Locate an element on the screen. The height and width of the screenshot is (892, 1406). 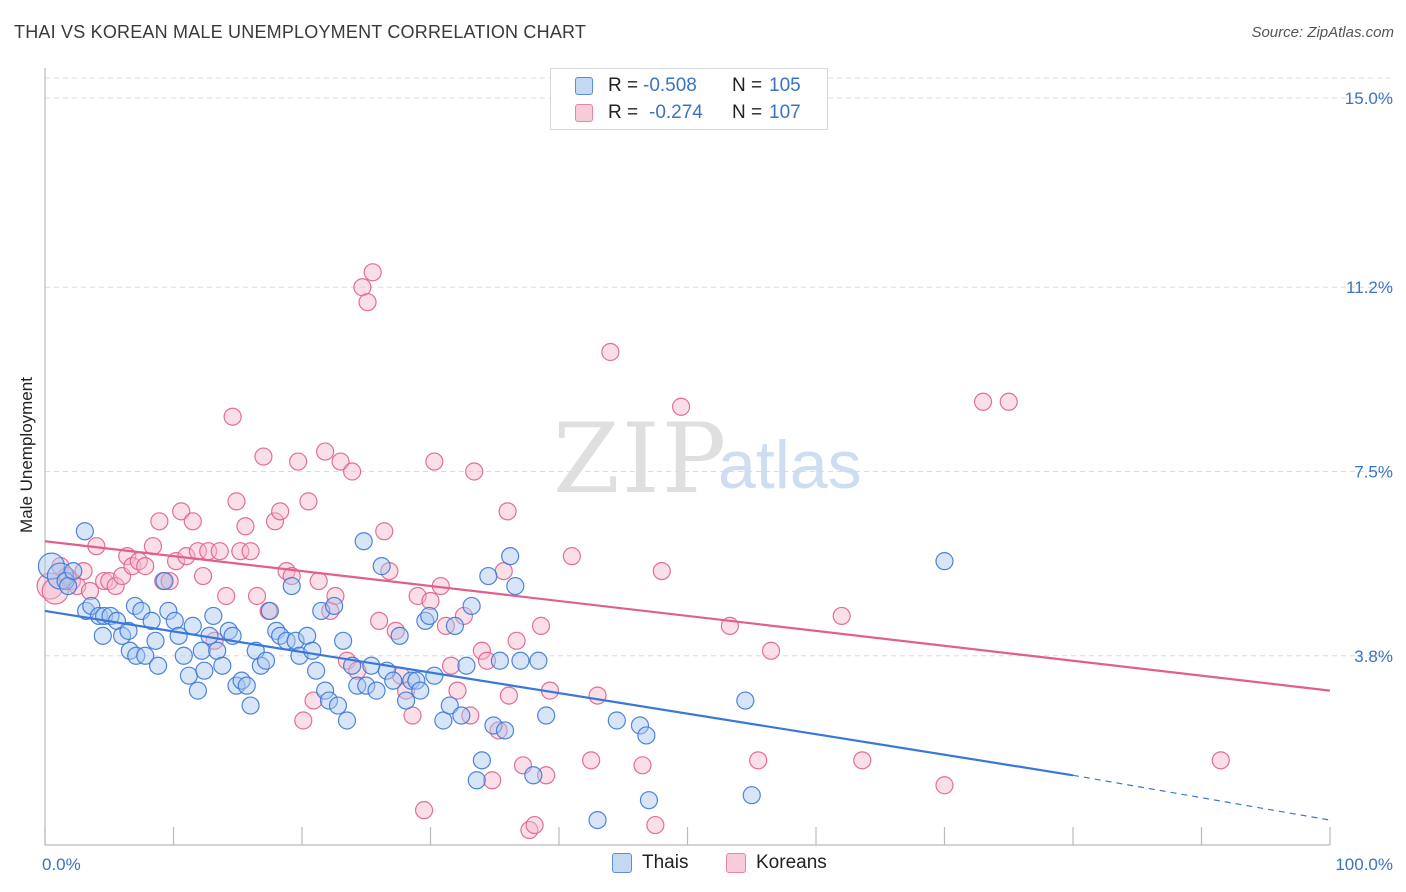
legend-swatch-koreans is located at coordinates (584, 113).